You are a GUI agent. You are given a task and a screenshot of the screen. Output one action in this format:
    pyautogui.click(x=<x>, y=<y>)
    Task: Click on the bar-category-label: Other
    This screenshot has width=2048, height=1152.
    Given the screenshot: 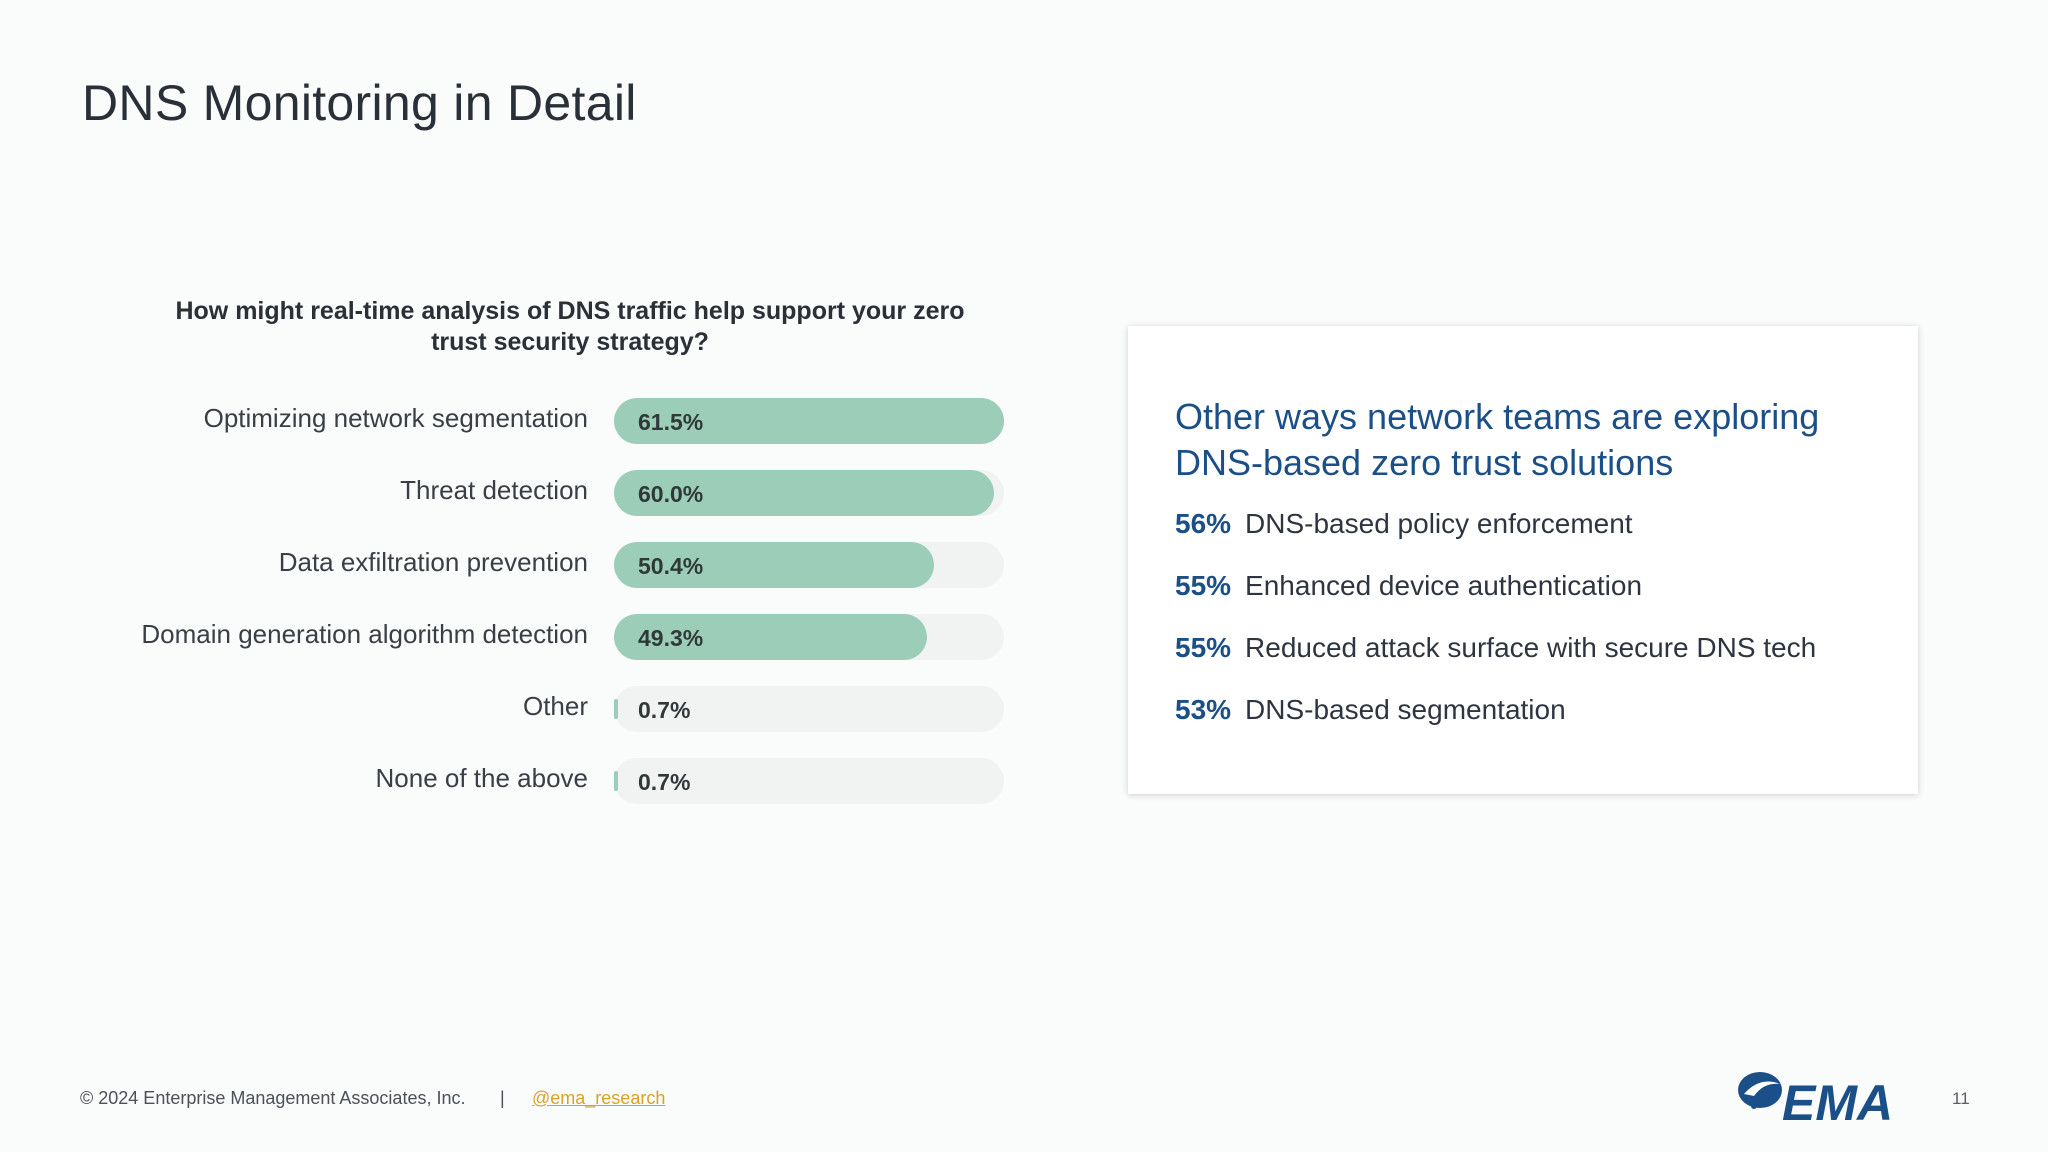 What is the action you would take?
    pyautogui.click(x=555, y=706)
    